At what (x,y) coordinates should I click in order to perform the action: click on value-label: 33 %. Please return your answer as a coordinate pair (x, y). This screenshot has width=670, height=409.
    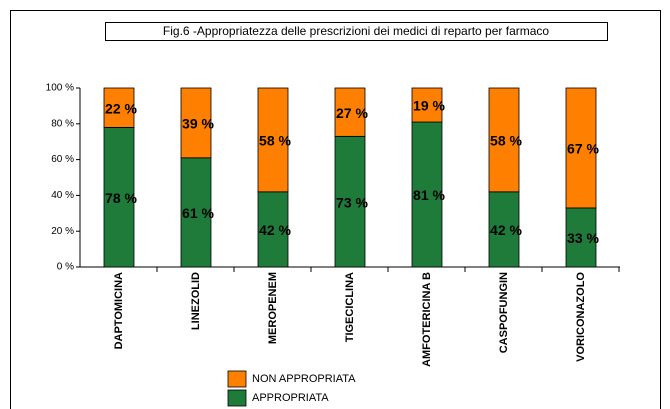
    Looking at the image, I should click on (583, 238).